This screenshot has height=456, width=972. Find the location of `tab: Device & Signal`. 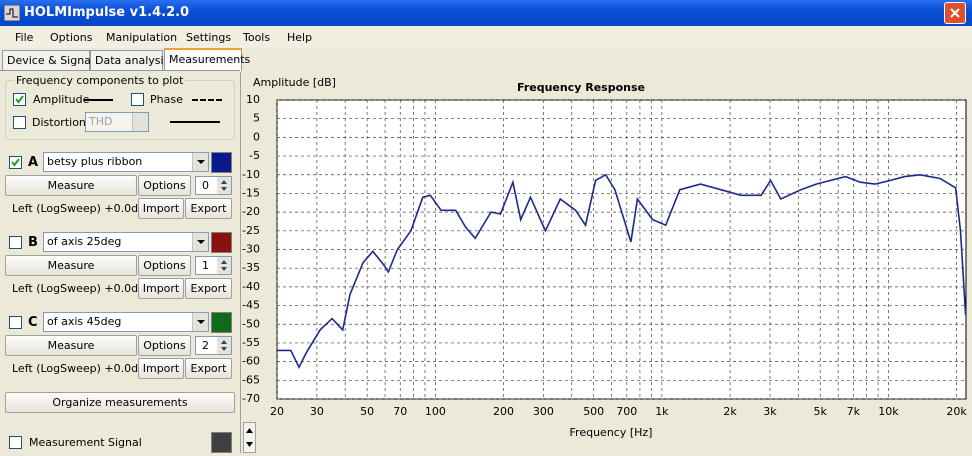

tab: Device & Signal is located at coordinates (48, 60).